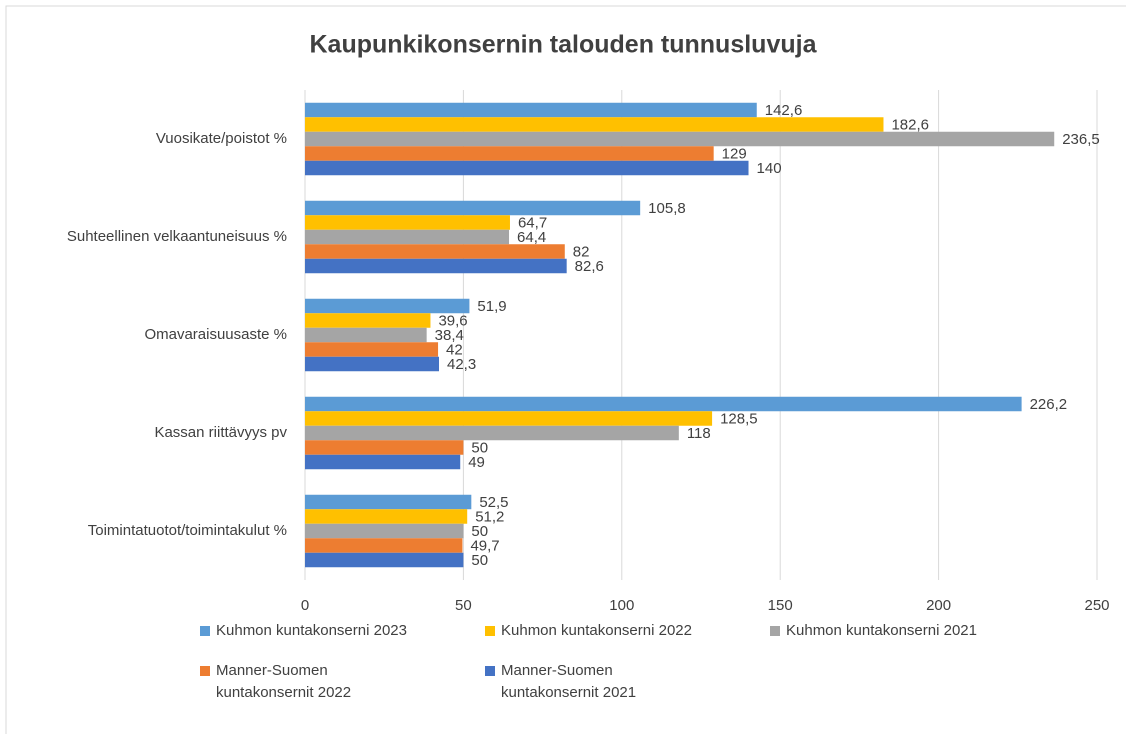 This screenshot has height=734, width=1126. I want to click on data-label: 118, so click(699, 433).